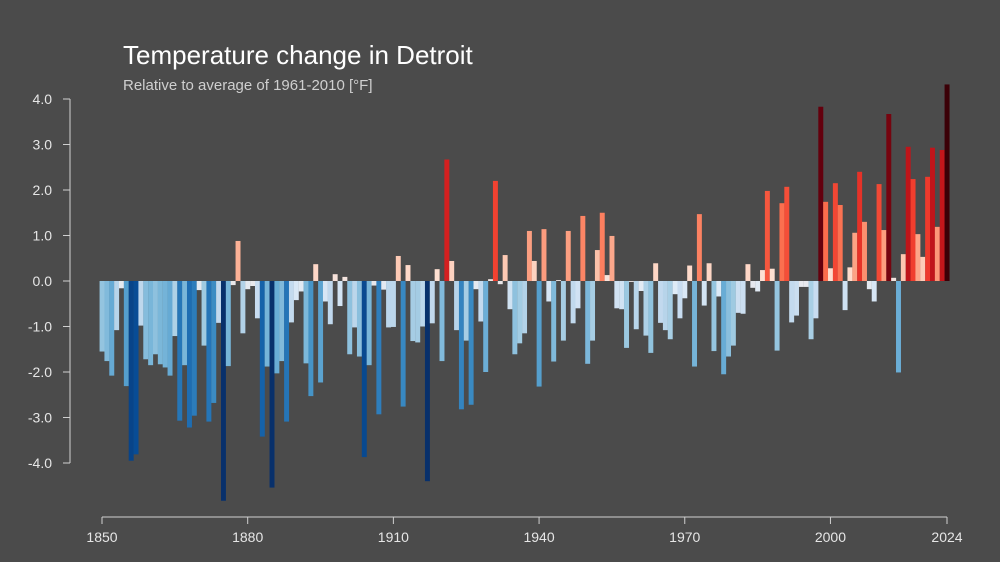 The height and width of the screenshot is (562, 1000). What do you see at coordinates (40, 372) in the screenshot?
I see `y-tick-label: -2.0` at bounding box center [40, 372].